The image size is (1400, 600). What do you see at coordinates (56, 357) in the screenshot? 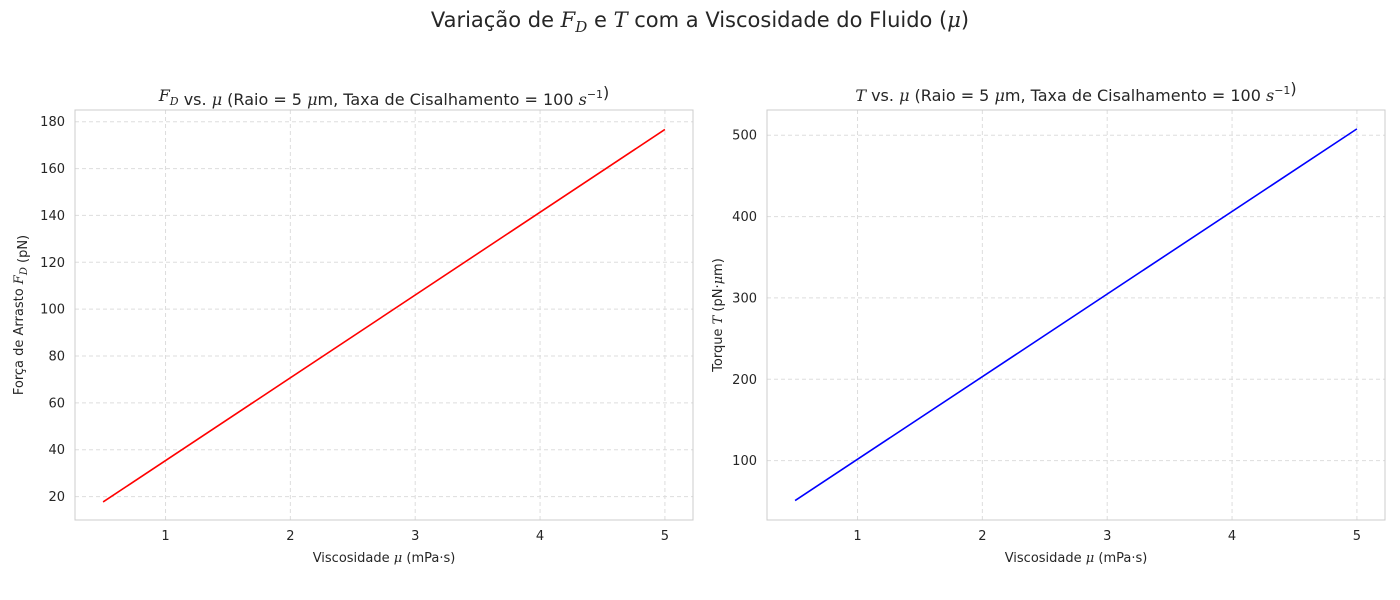
I see `y-tick-label: 80` at bounding box center [56, 357].